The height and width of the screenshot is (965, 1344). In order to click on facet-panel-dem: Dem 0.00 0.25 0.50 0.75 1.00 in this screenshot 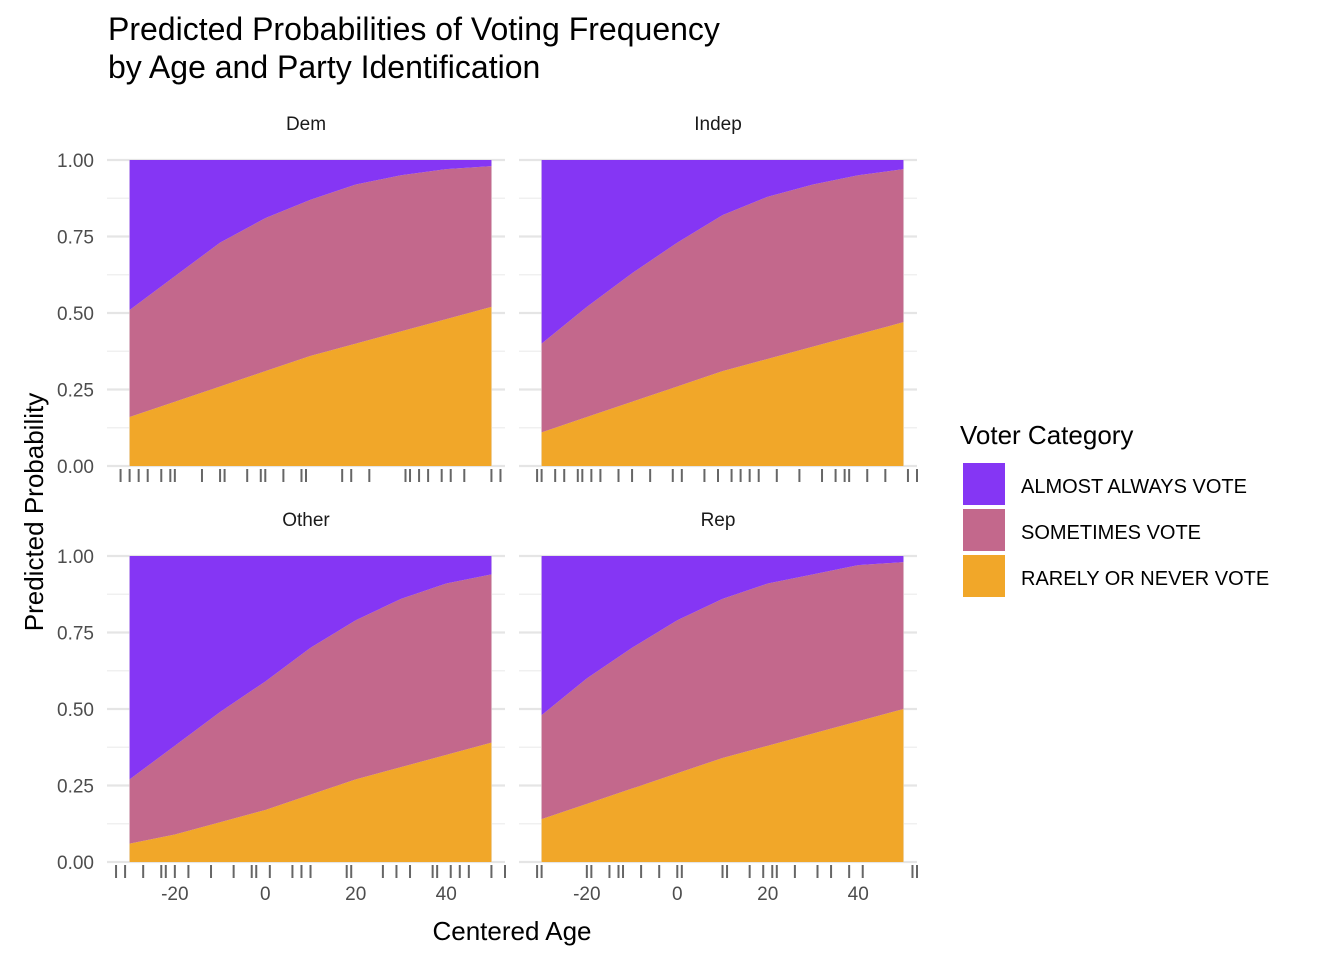, I will do `click(281, 298)`.